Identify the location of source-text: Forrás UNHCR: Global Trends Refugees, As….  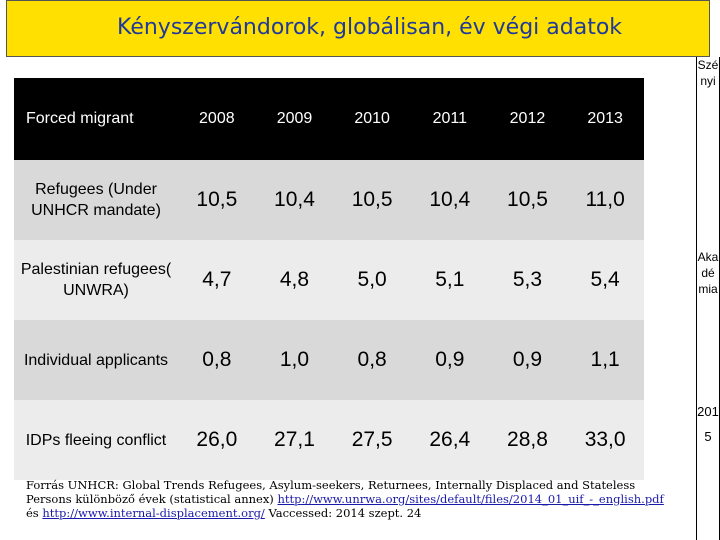
(331, 492).